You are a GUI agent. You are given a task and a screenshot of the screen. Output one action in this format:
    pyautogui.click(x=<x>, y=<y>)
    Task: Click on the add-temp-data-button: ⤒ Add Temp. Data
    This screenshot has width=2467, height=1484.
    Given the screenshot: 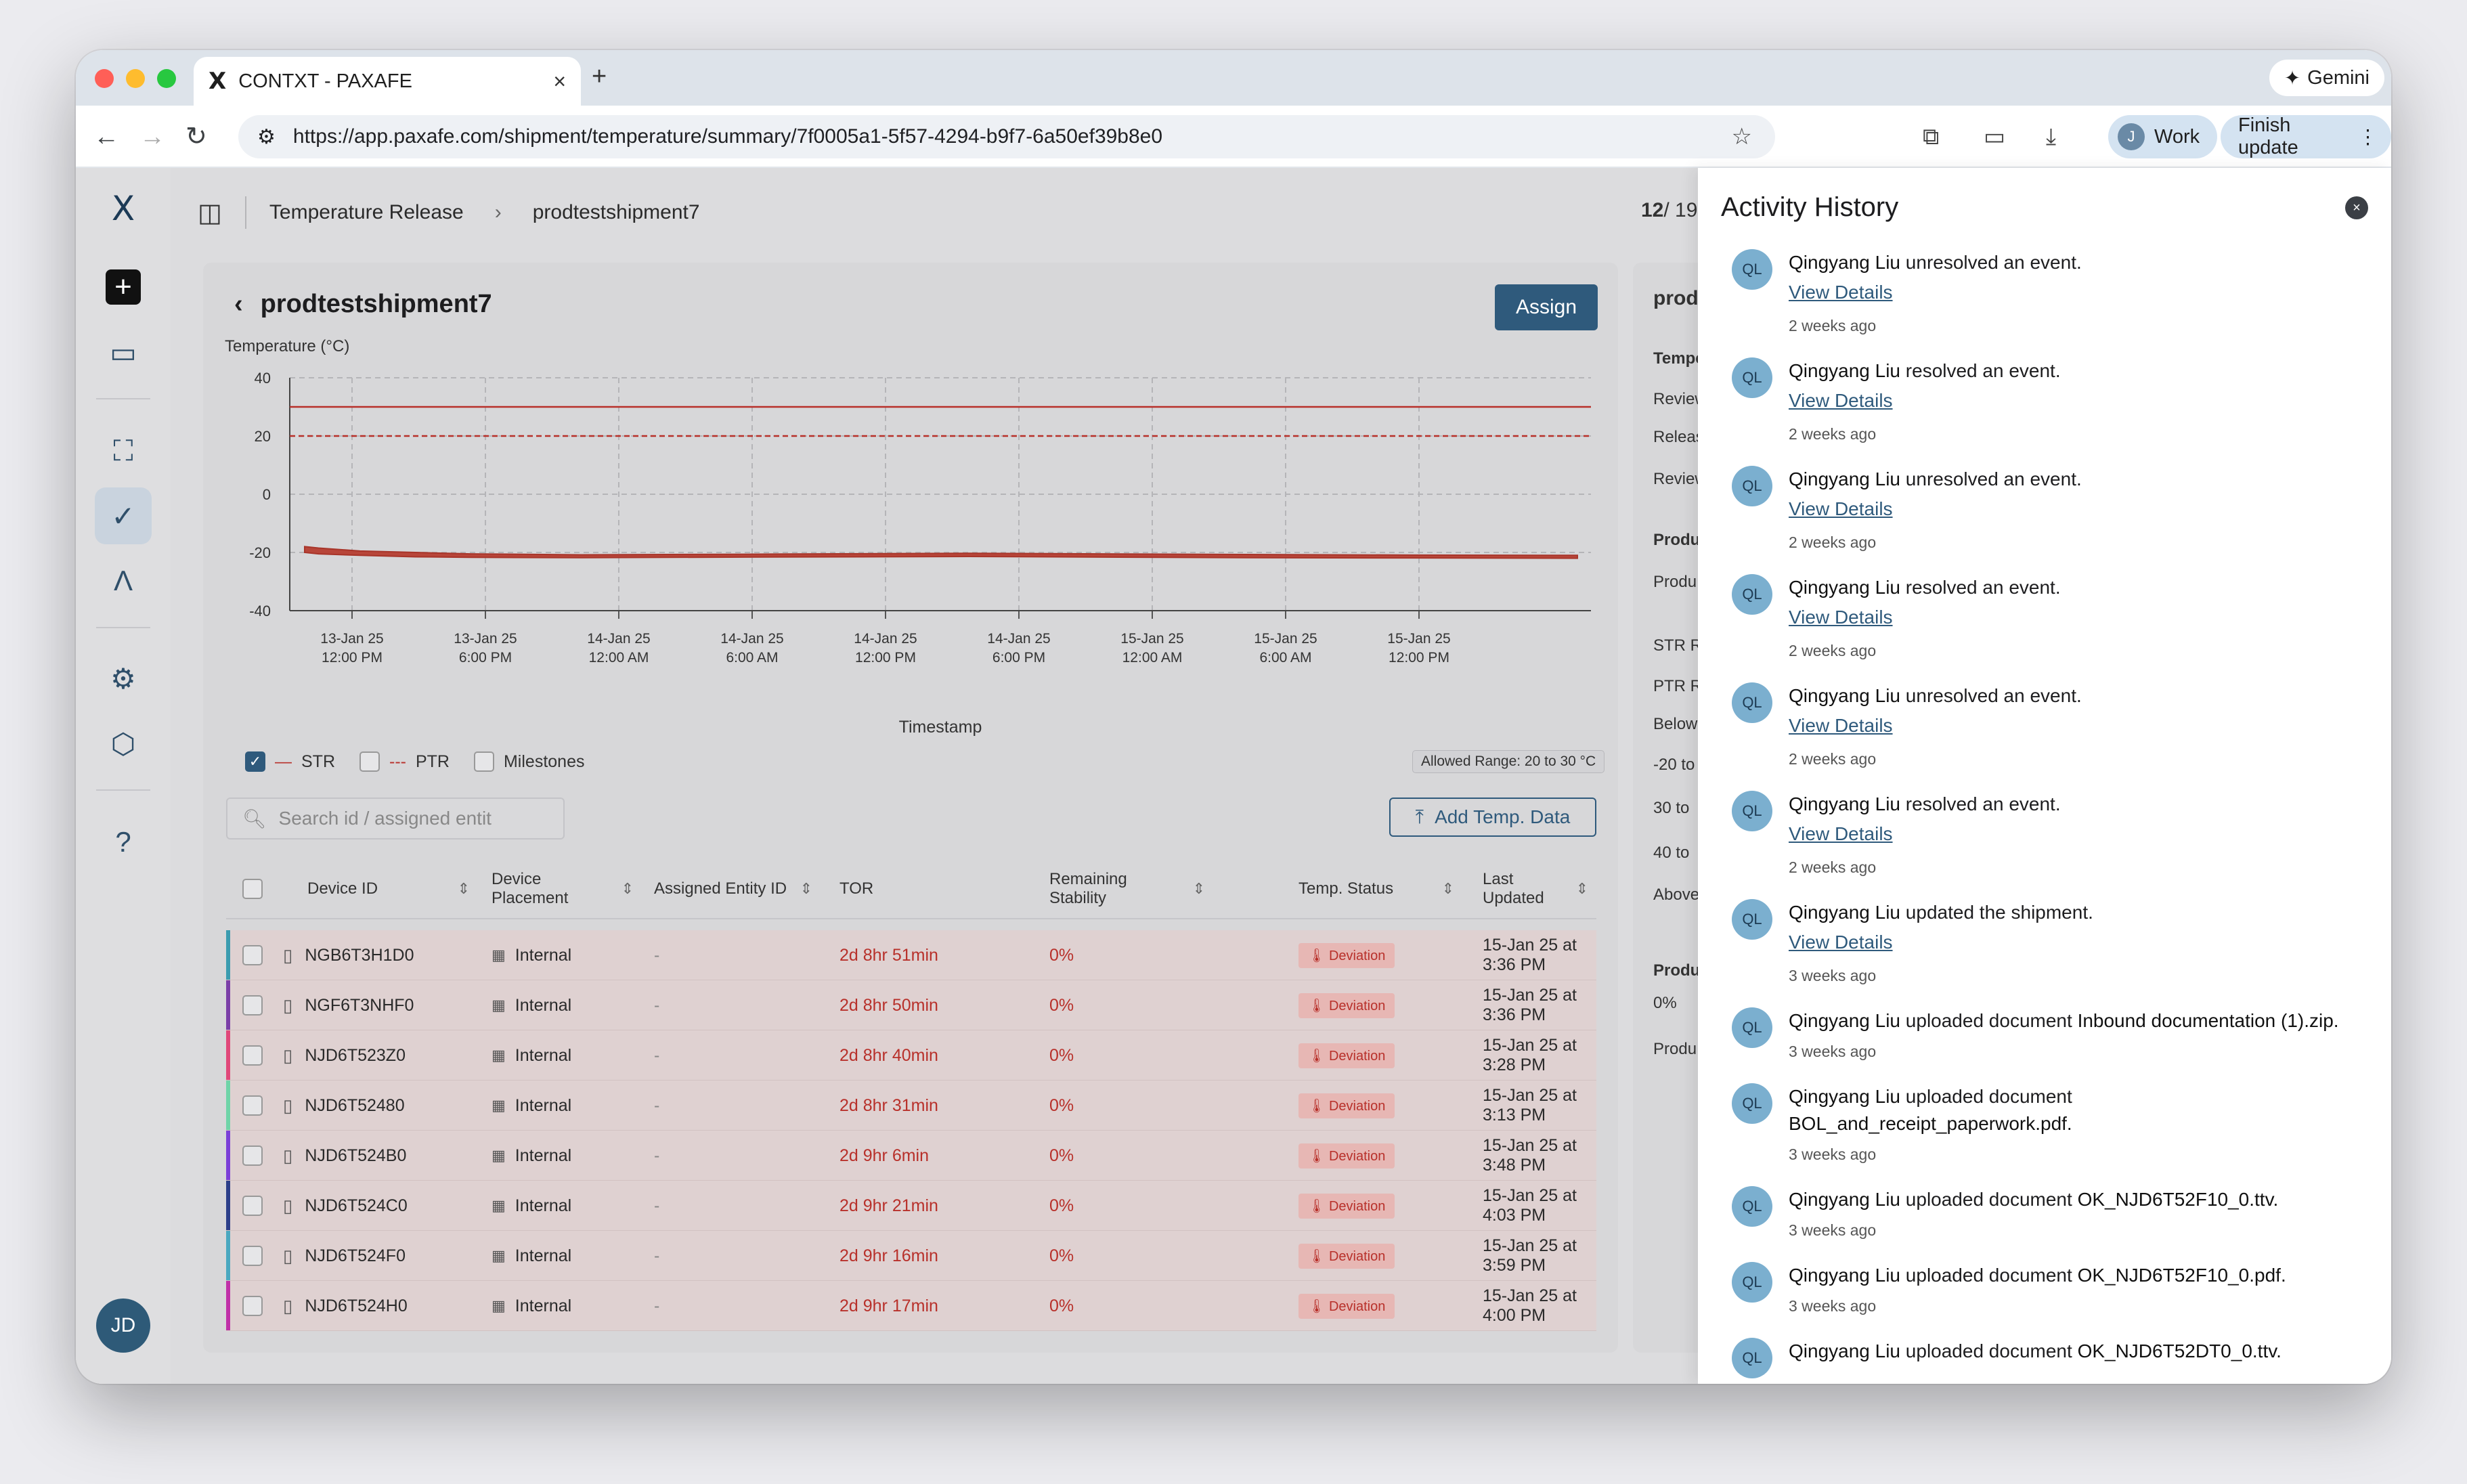 What is the action you would take?
    pyautogui.click(x=1492, y=817)
    